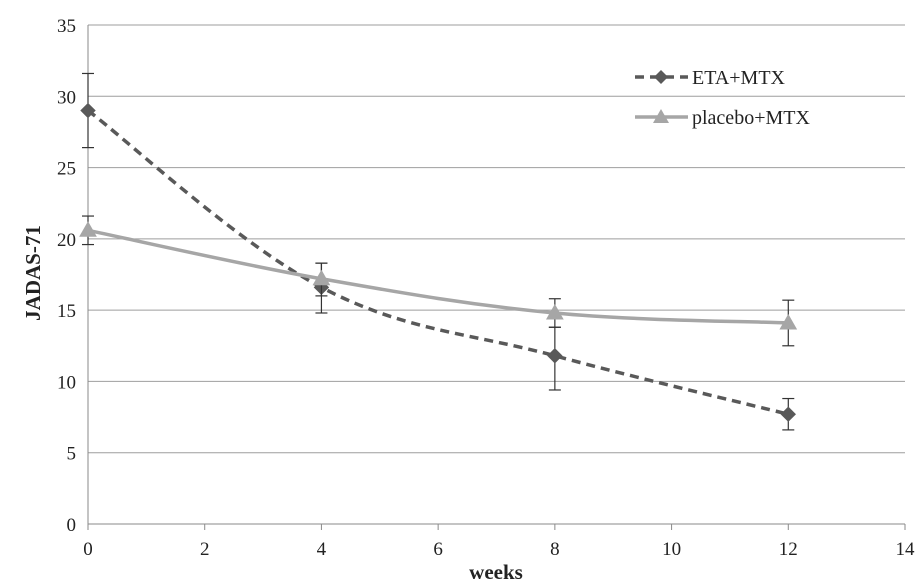 This screenshot has width=922, height=582. Describe the element at coordinates (661, 116) in the screenshot. I see `legend-marker-placebo-mtx` at that location.